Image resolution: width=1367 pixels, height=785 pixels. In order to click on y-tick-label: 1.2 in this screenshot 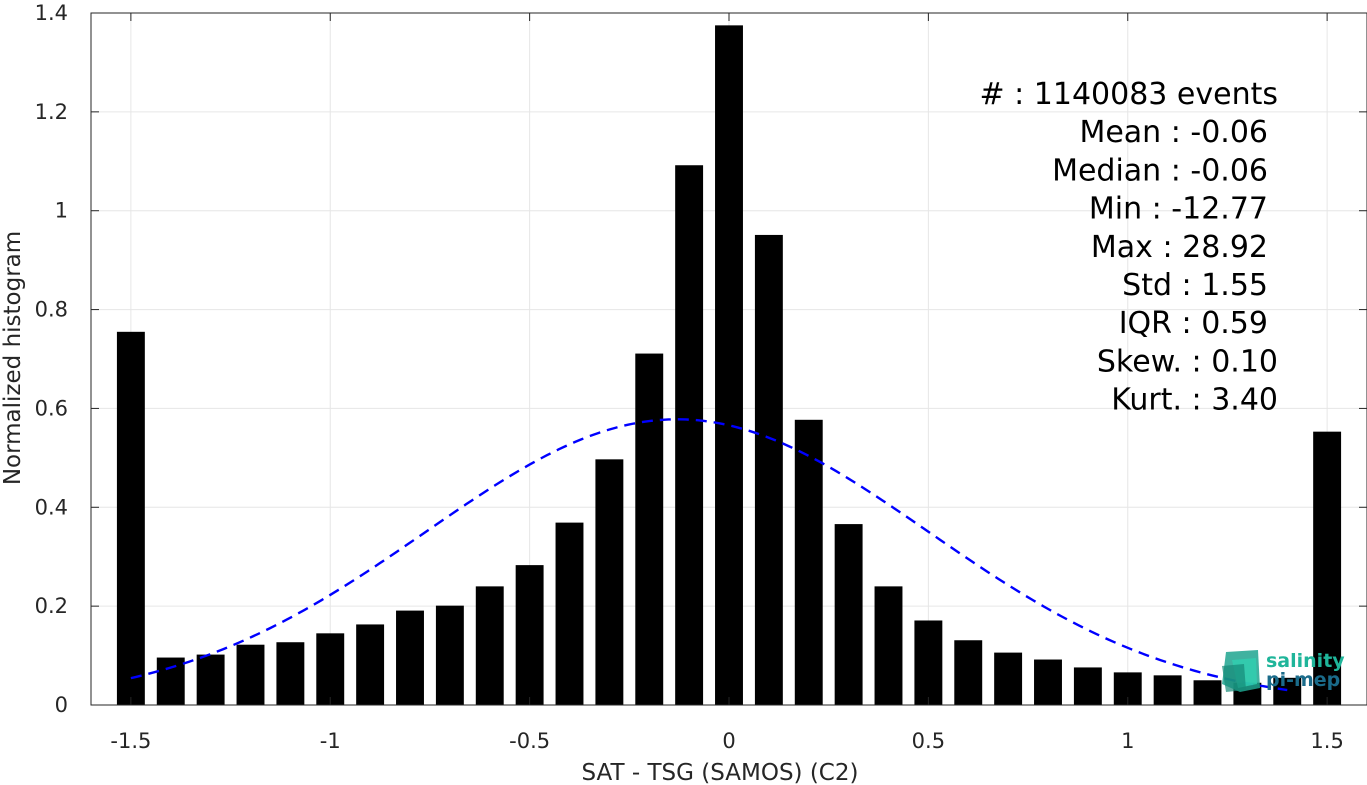, I will do `click(51, 112)`.